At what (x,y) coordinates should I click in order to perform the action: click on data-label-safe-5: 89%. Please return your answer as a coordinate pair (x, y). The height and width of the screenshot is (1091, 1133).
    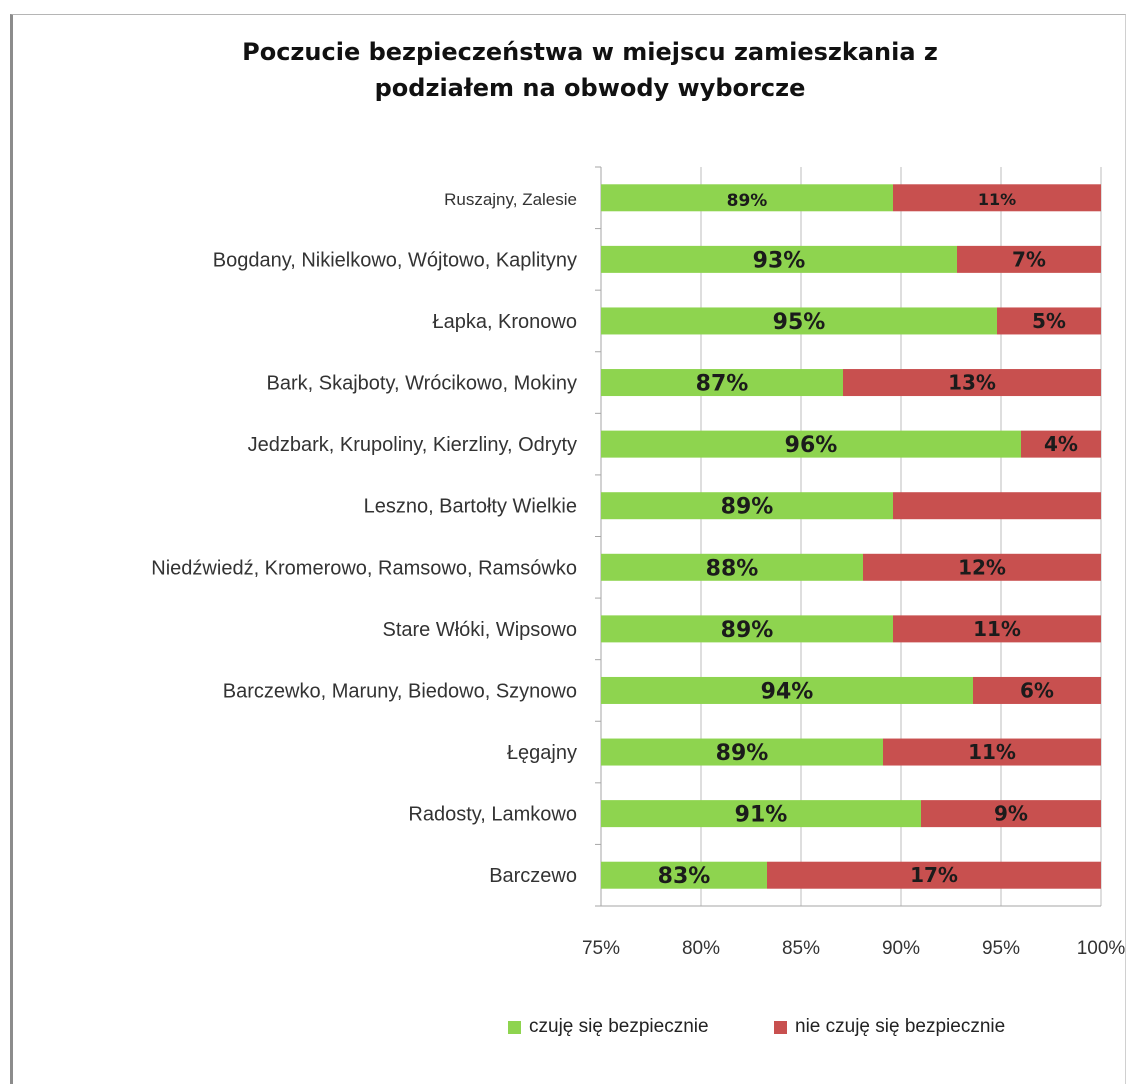
    Looking at the image, I should click on (747, 507).